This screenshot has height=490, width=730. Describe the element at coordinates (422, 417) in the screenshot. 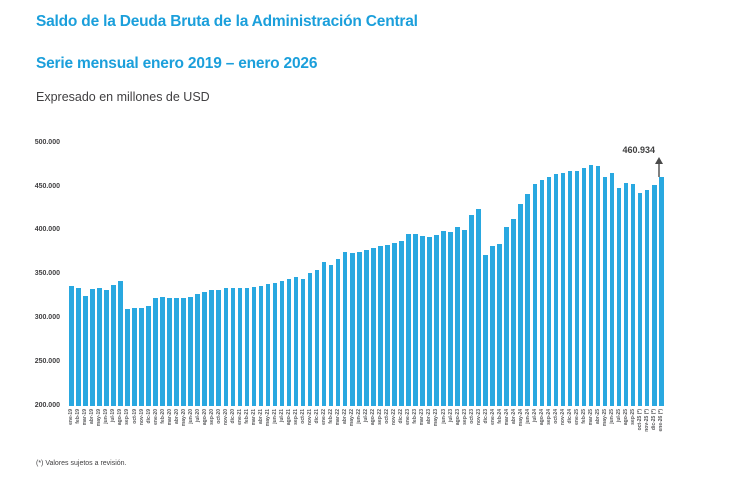

I see `x-axis-label: mar-23` at that location.